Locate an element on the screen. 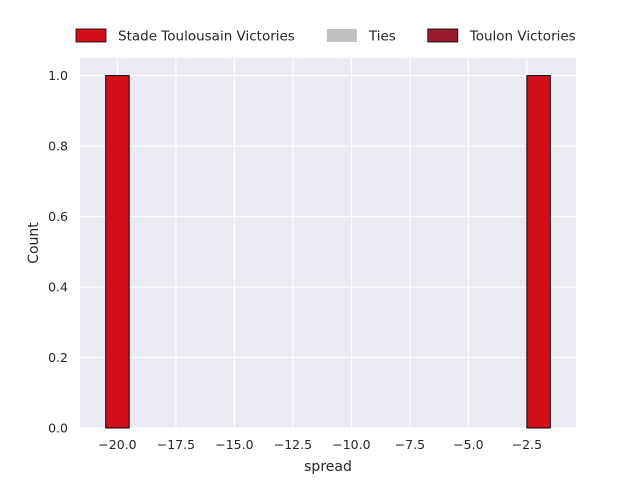 This screenshot has height=480, width=640. x-tick-label: −15.0 is located at coordinates (234, 444).